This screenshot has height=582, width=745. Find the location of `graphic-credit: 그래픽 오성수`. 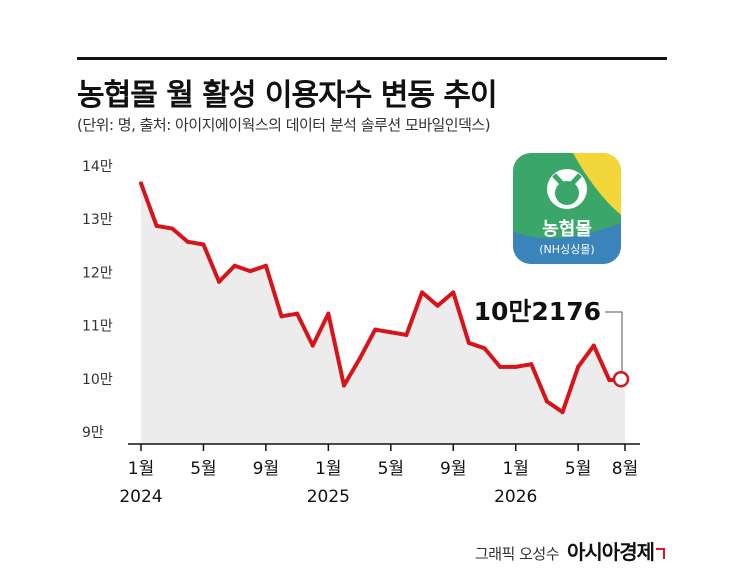

graphic-credit: 그래픽 오성수 is located at coordinates (517, 554).